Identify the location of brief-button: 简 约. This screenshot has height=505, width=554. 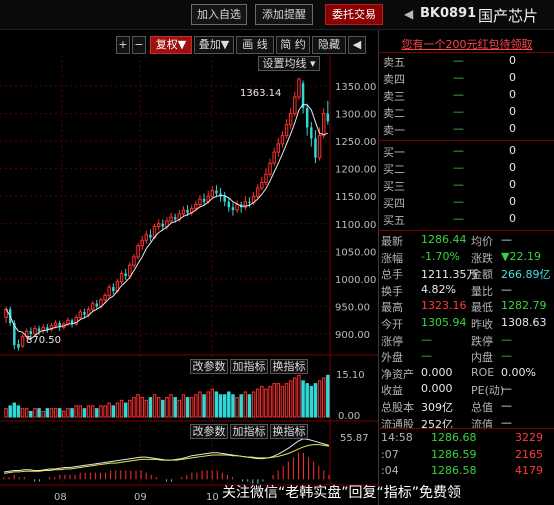
(293, 45).